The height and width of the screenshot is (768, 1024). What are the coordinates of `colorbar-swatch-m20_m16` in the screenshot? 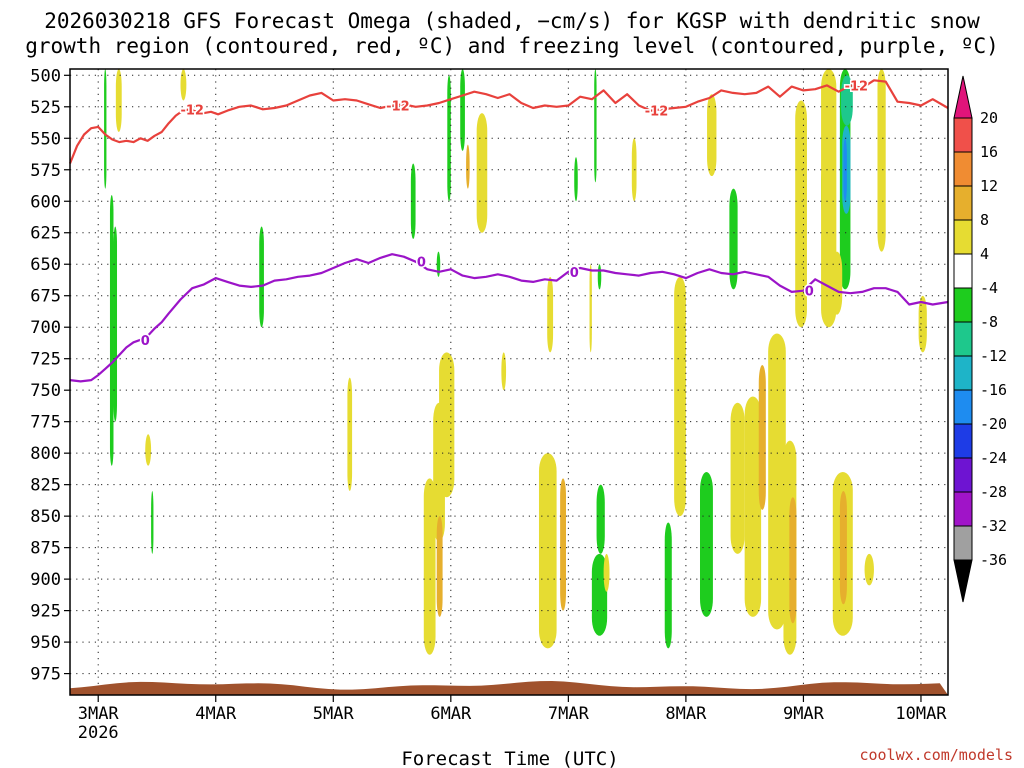 It's located at (963, 407).